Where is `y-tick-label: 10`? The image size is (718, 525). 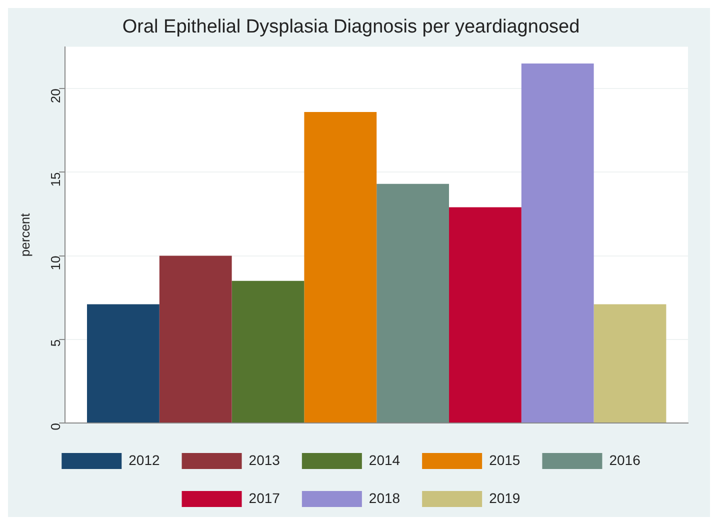 y-tick-label: 10 is located at coordinates (55, 263).